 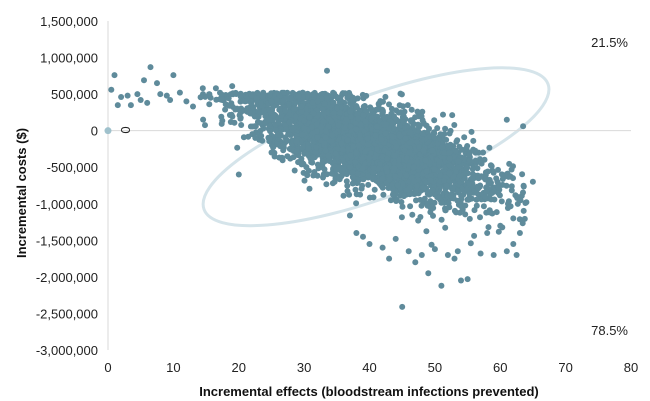 What do you see at coordinates (107, 367) in the screenshot?
I see `x-tick-label: 0` at bounding box center [107, 367].